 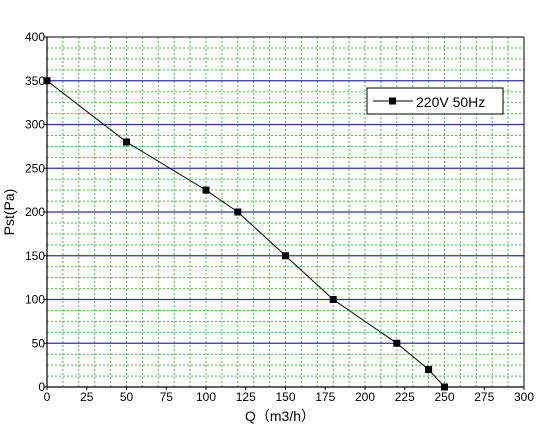 What do you see at coordinates (127, 397) in the screenshot?
I see `x-tick-label: 50` at bounding box center [127, 397].